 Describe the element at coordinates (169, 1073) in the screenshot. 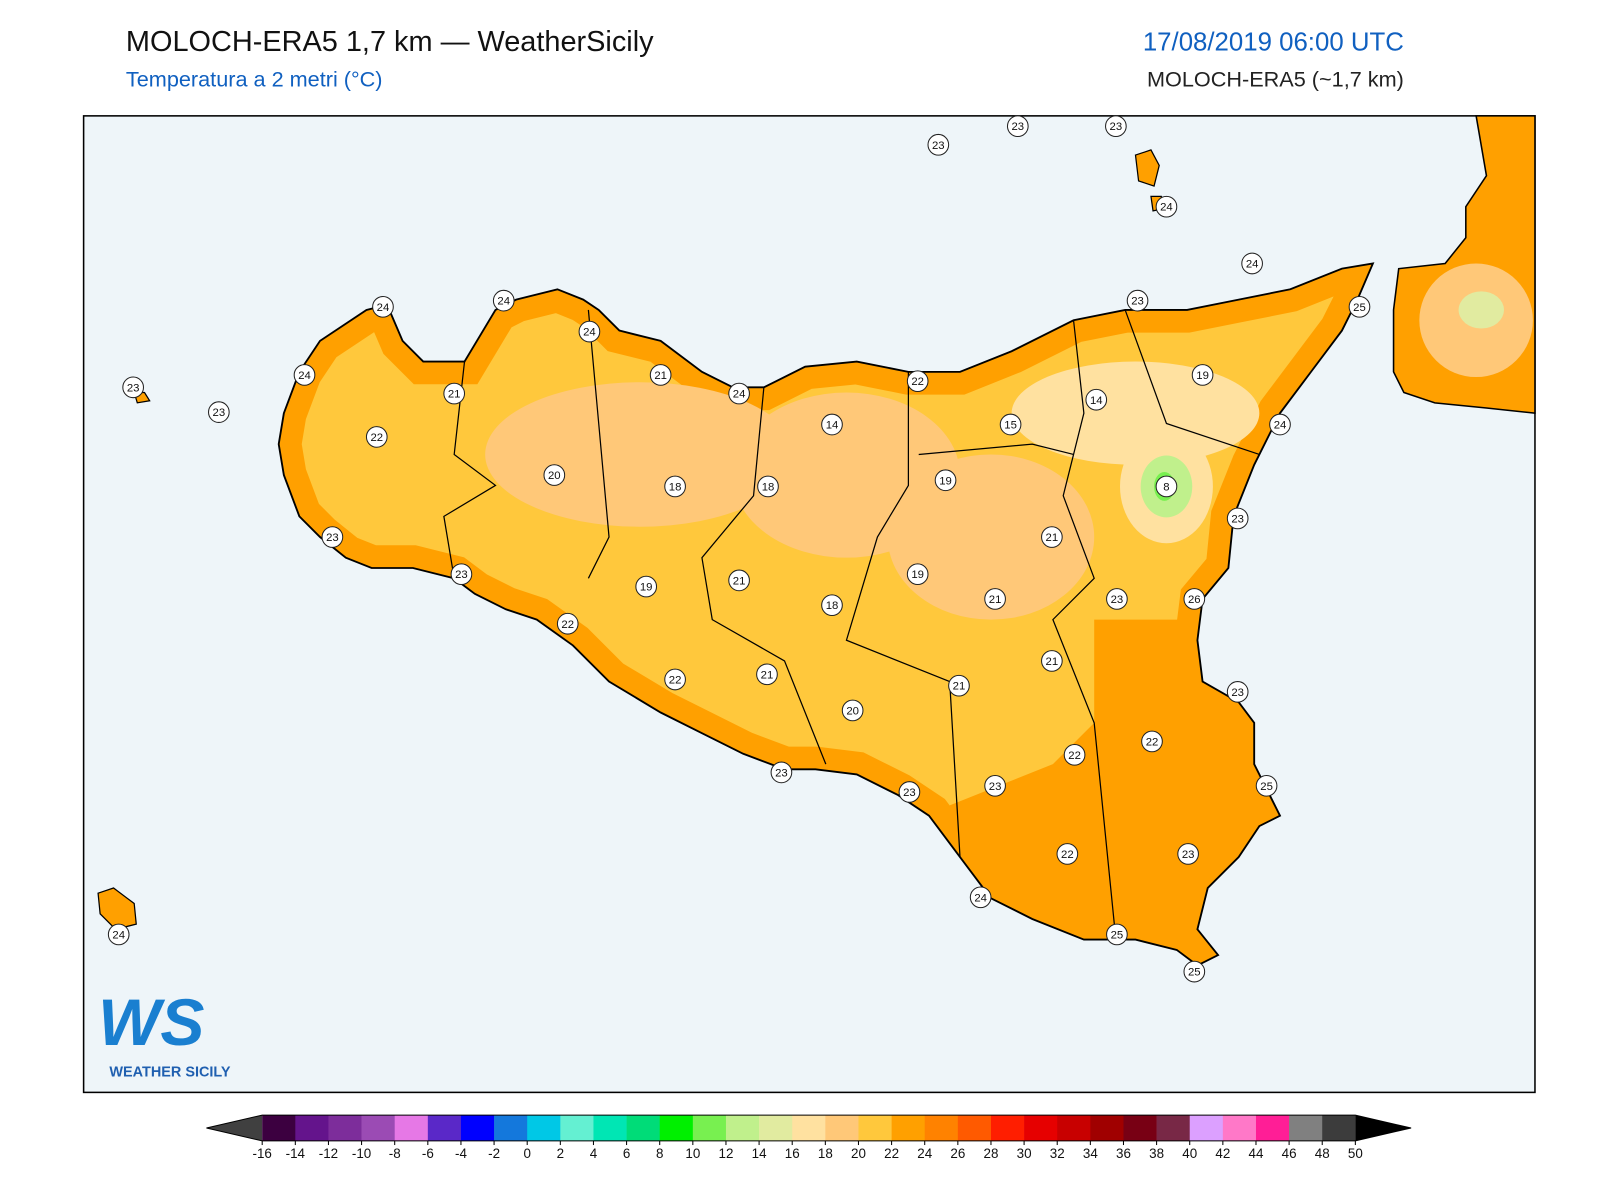

I see `logo-name: WEATHER SICILY` at that location.